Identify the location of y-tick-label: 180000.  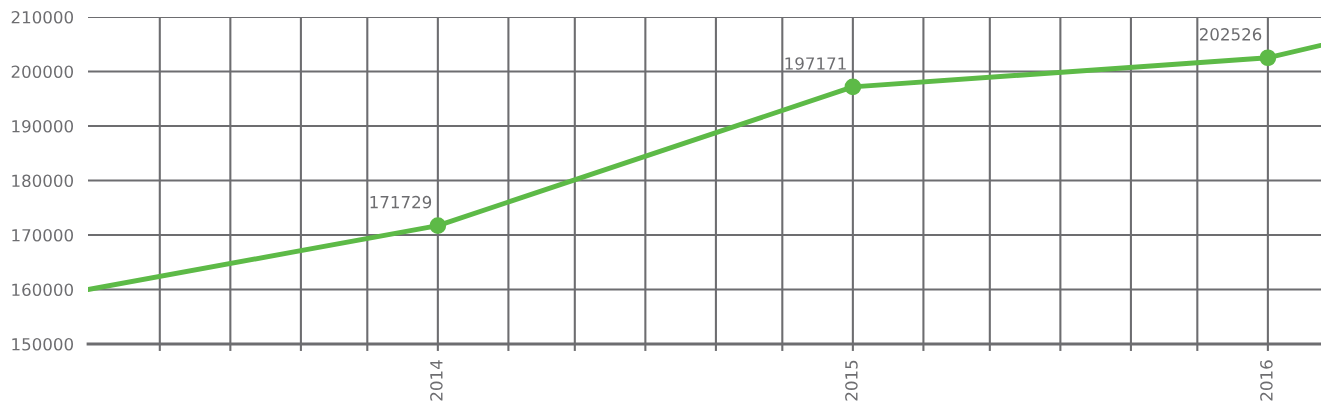
(42, 181).